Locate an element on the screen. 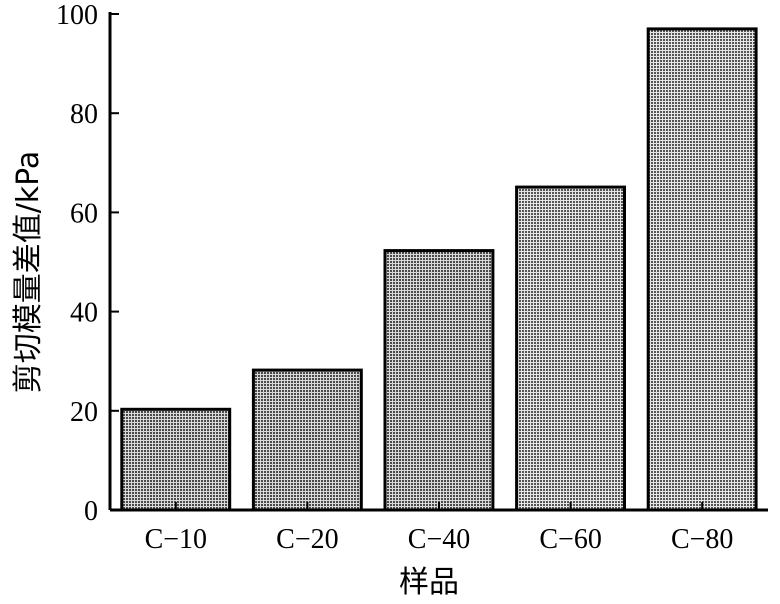 The height and width of the screenshot is (604, 780). x-tick-label: C−60 is located at coordinates (570, 539).